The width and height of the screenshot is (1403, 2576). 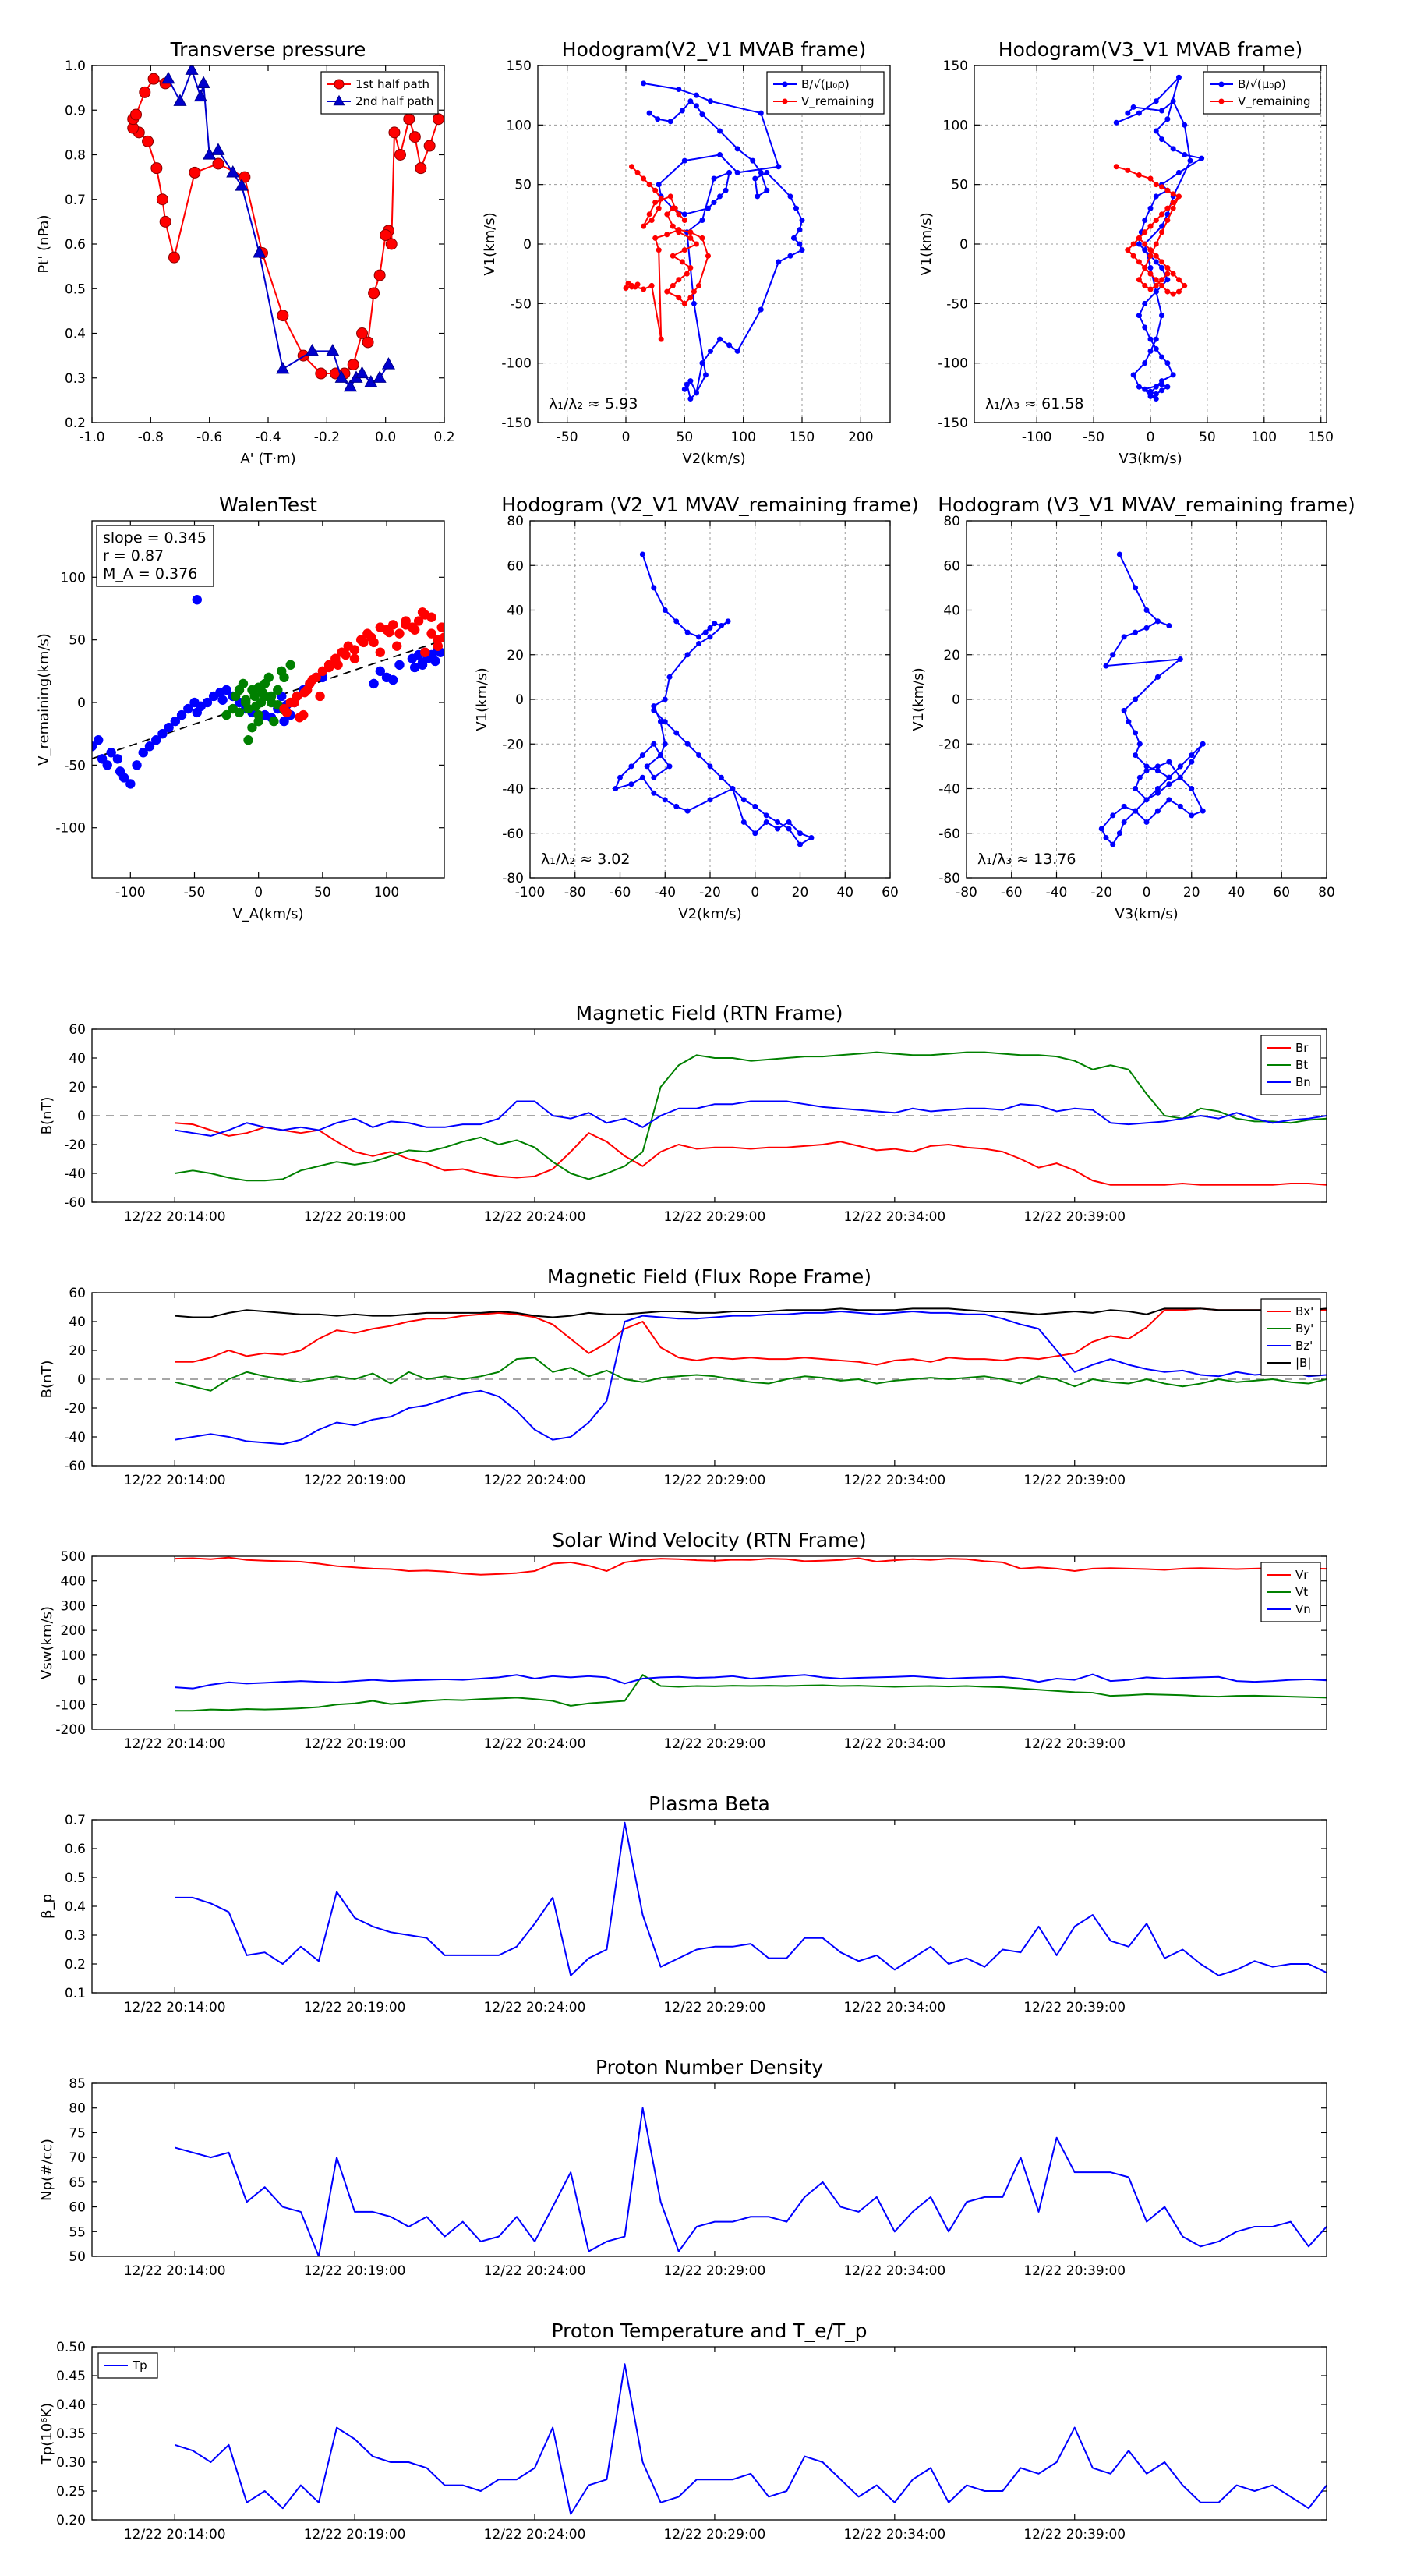 I want to click on x-tick-label: 0.2, so click(x=443, y=437).